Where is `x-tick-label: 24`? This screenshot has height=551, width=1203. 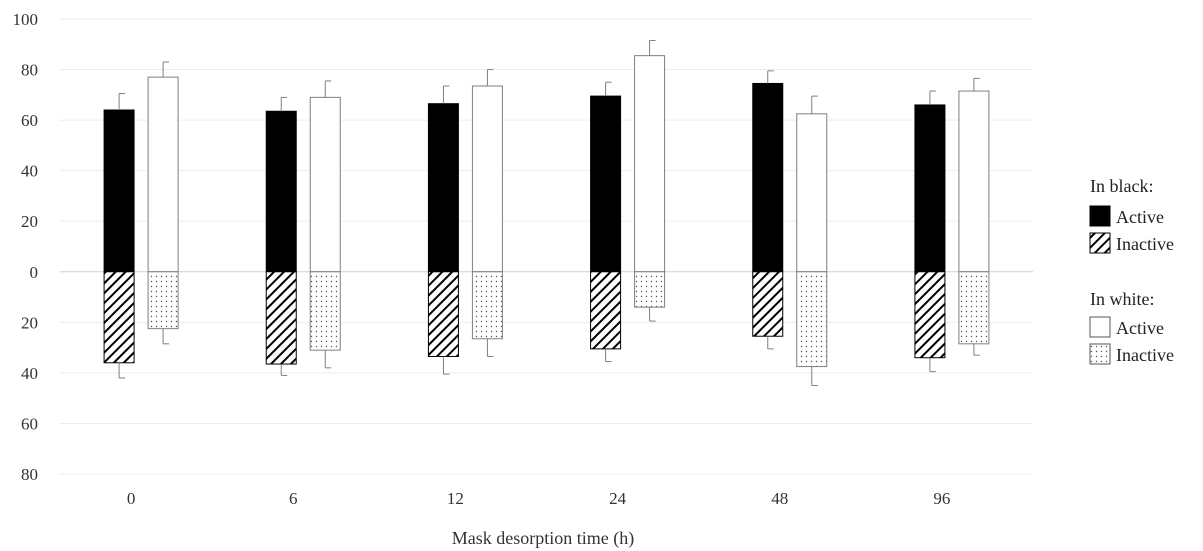
x-tick-label: 24 is located at coordinates (618, 498).